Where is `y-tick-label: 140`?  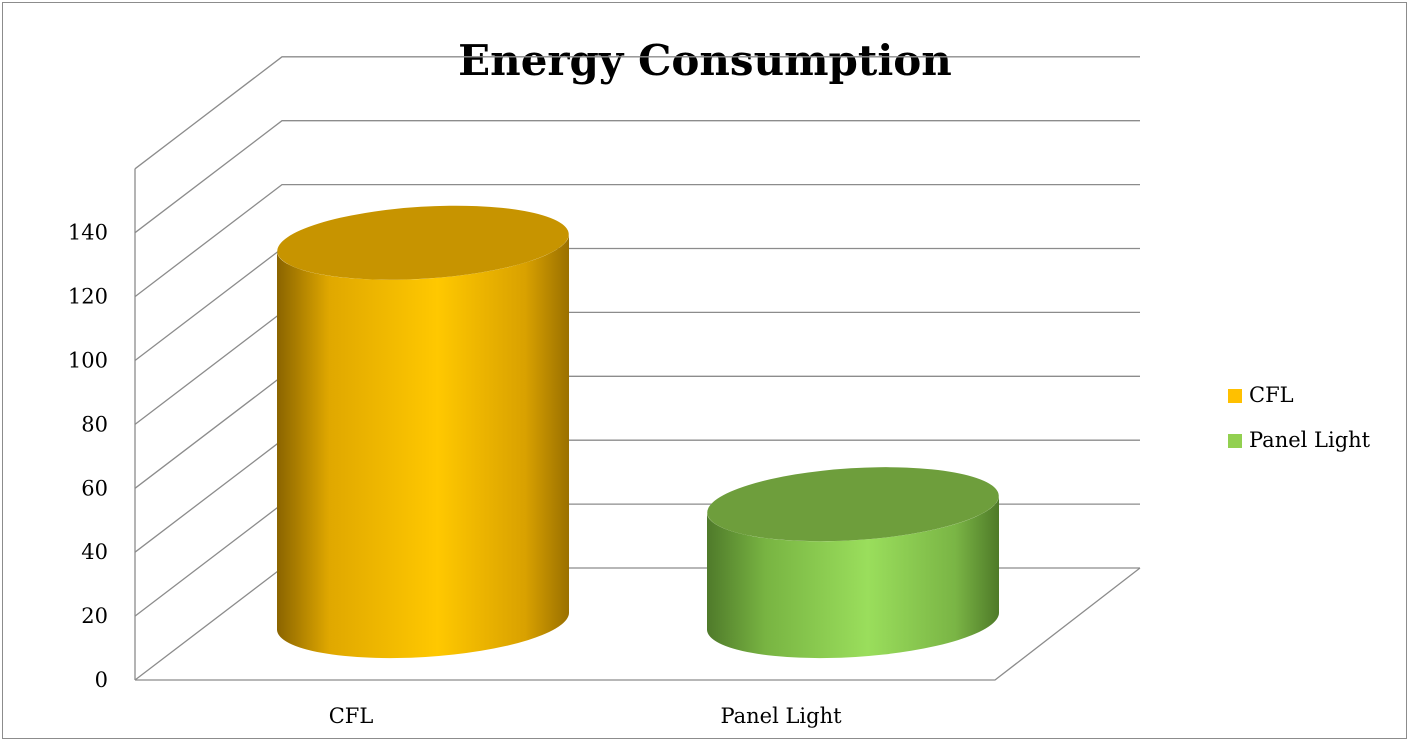 y-tick-label: 140 is located at coordinates (88, 233).